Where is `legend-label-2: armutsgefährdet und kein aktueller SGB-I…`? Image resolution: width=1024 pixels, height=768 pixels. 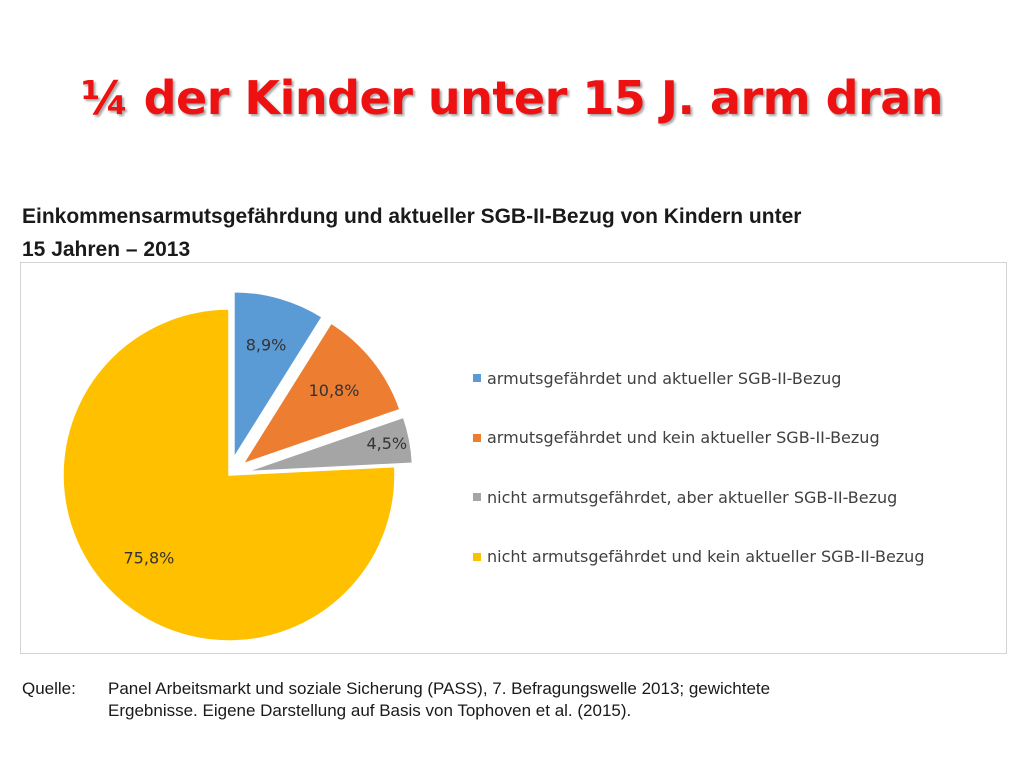
legend-label-2: armutsgefährdet und kein aktueller SGB-I… is located at coordinates (683, 437).